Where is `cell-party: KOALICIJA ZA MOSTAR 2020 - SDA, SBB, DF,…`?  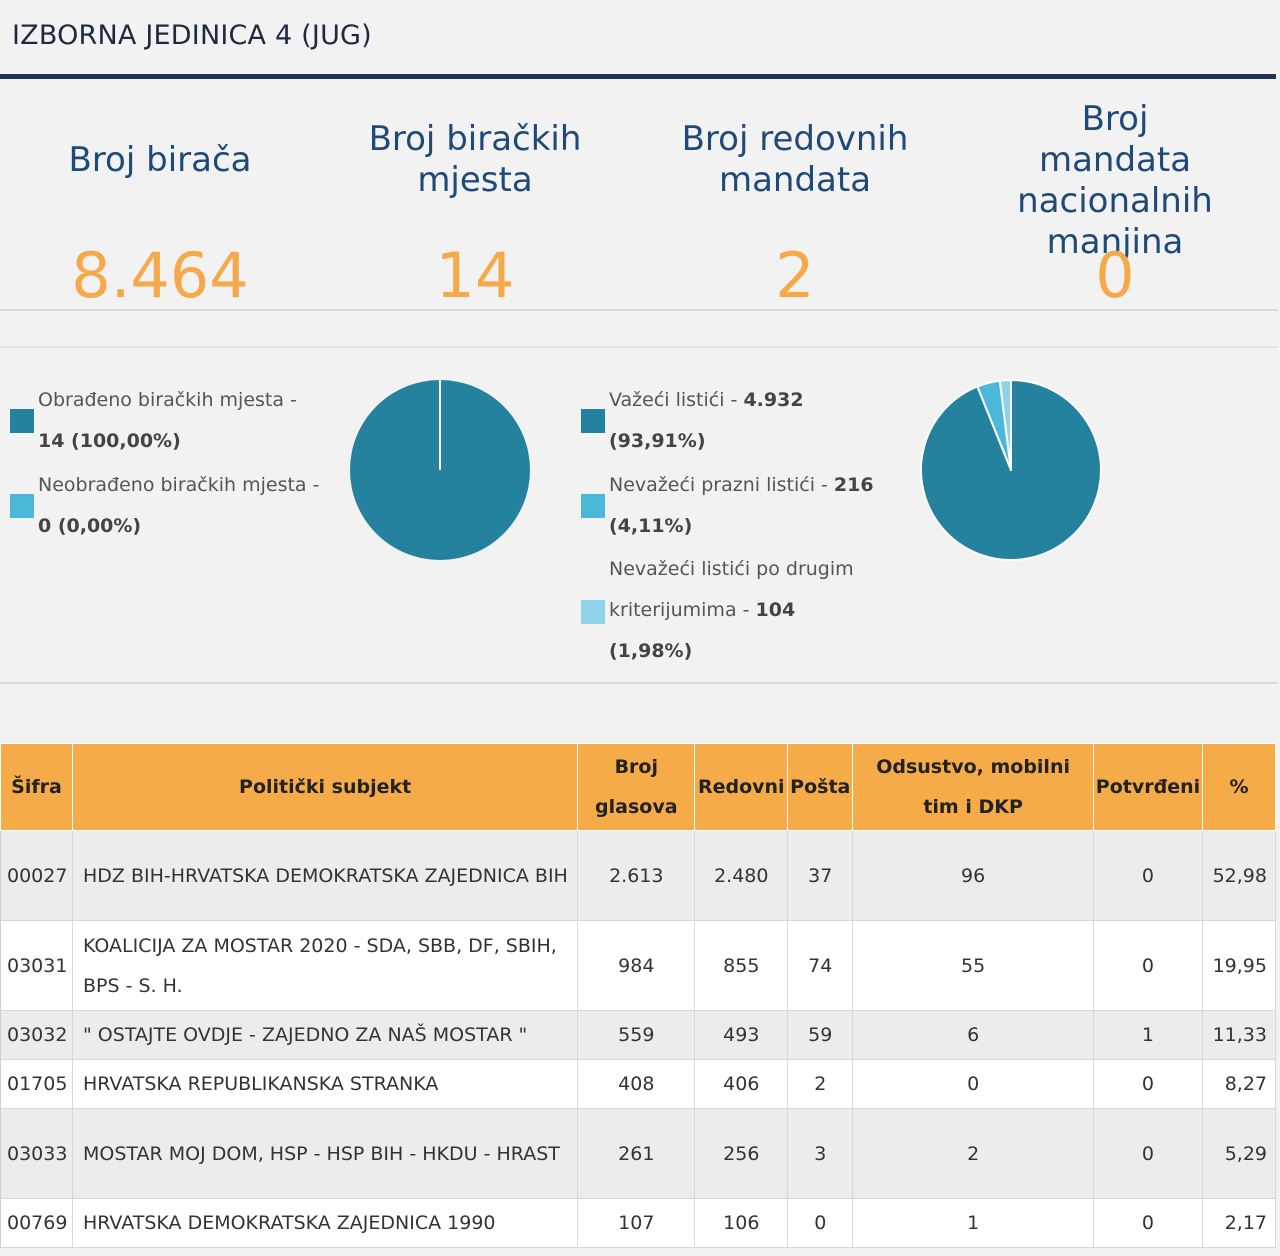 cell-party: KOALICIJA ZA MOSTAR 2020 - SDA, SBB, DF,… is located at coordinates (325, 965).